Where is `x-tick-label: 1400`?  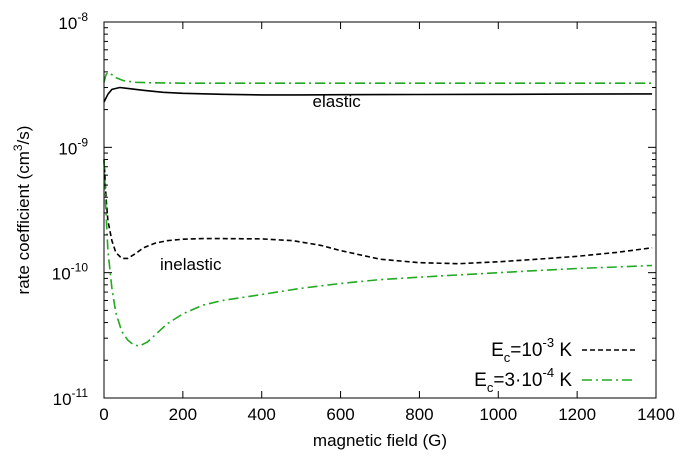 x-tick-label: 1400 is located at coordinates (656, 414).